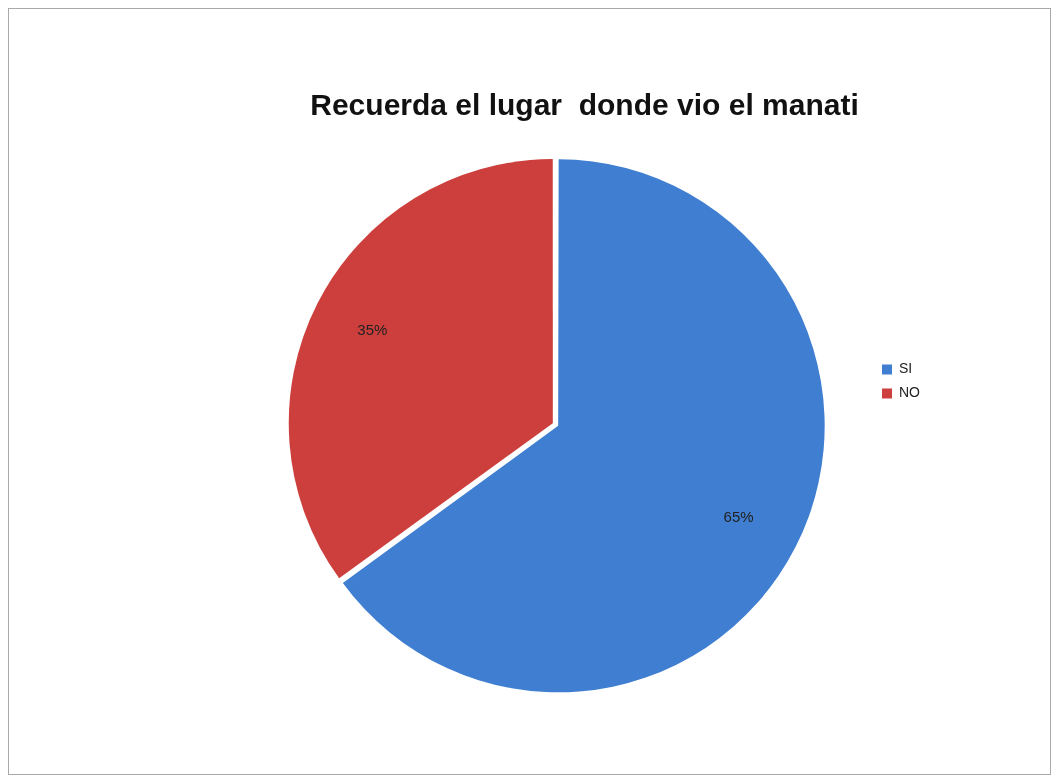  What do you see at coordinates (584, 105) in the screenshot?
I see `chart-title: Recuerda el lugar donde vio el manati` at bounding box center [584, 105].